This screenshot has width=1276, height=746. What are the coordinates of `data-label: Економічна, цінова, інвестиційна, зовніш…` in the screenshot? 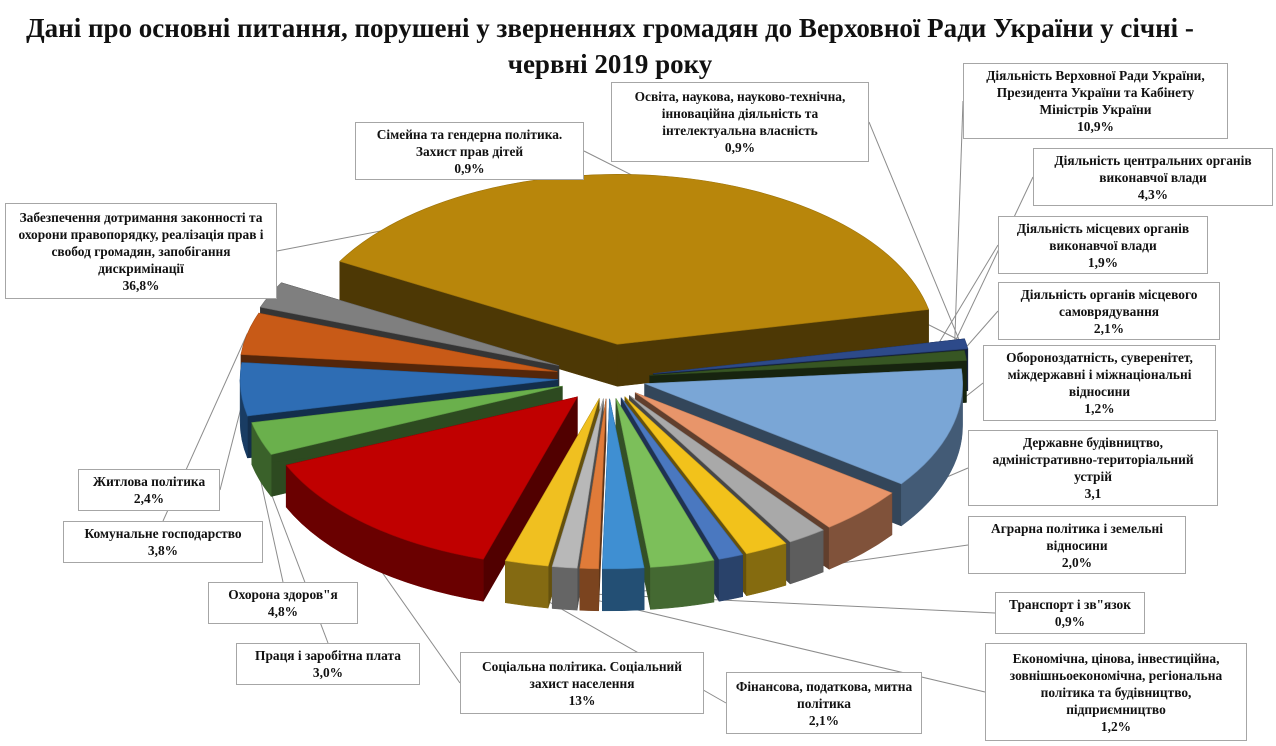 It's located at (1116, 692).